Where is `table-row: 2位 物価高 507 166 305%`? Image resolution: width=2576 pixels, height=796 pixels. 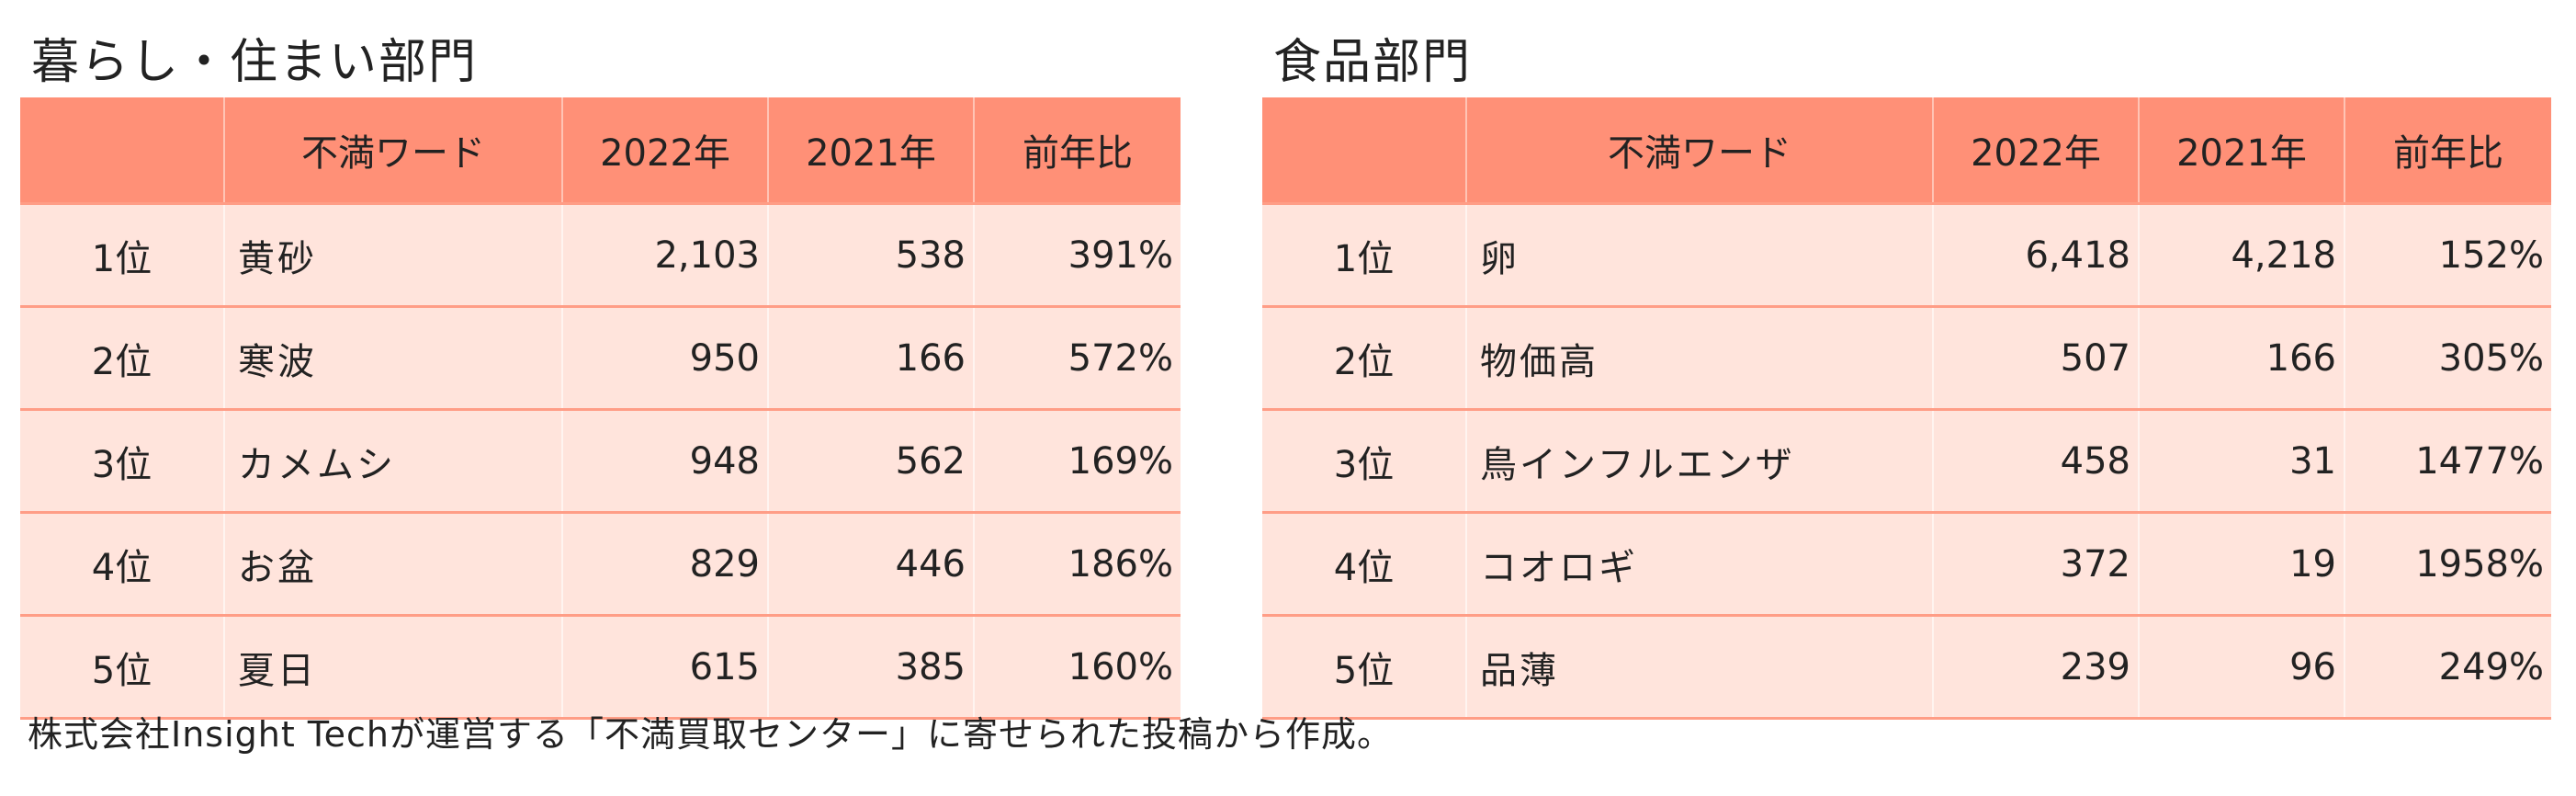 table-row: 2位 物価高 507 166 305% is located at coordinates (1906, 357).